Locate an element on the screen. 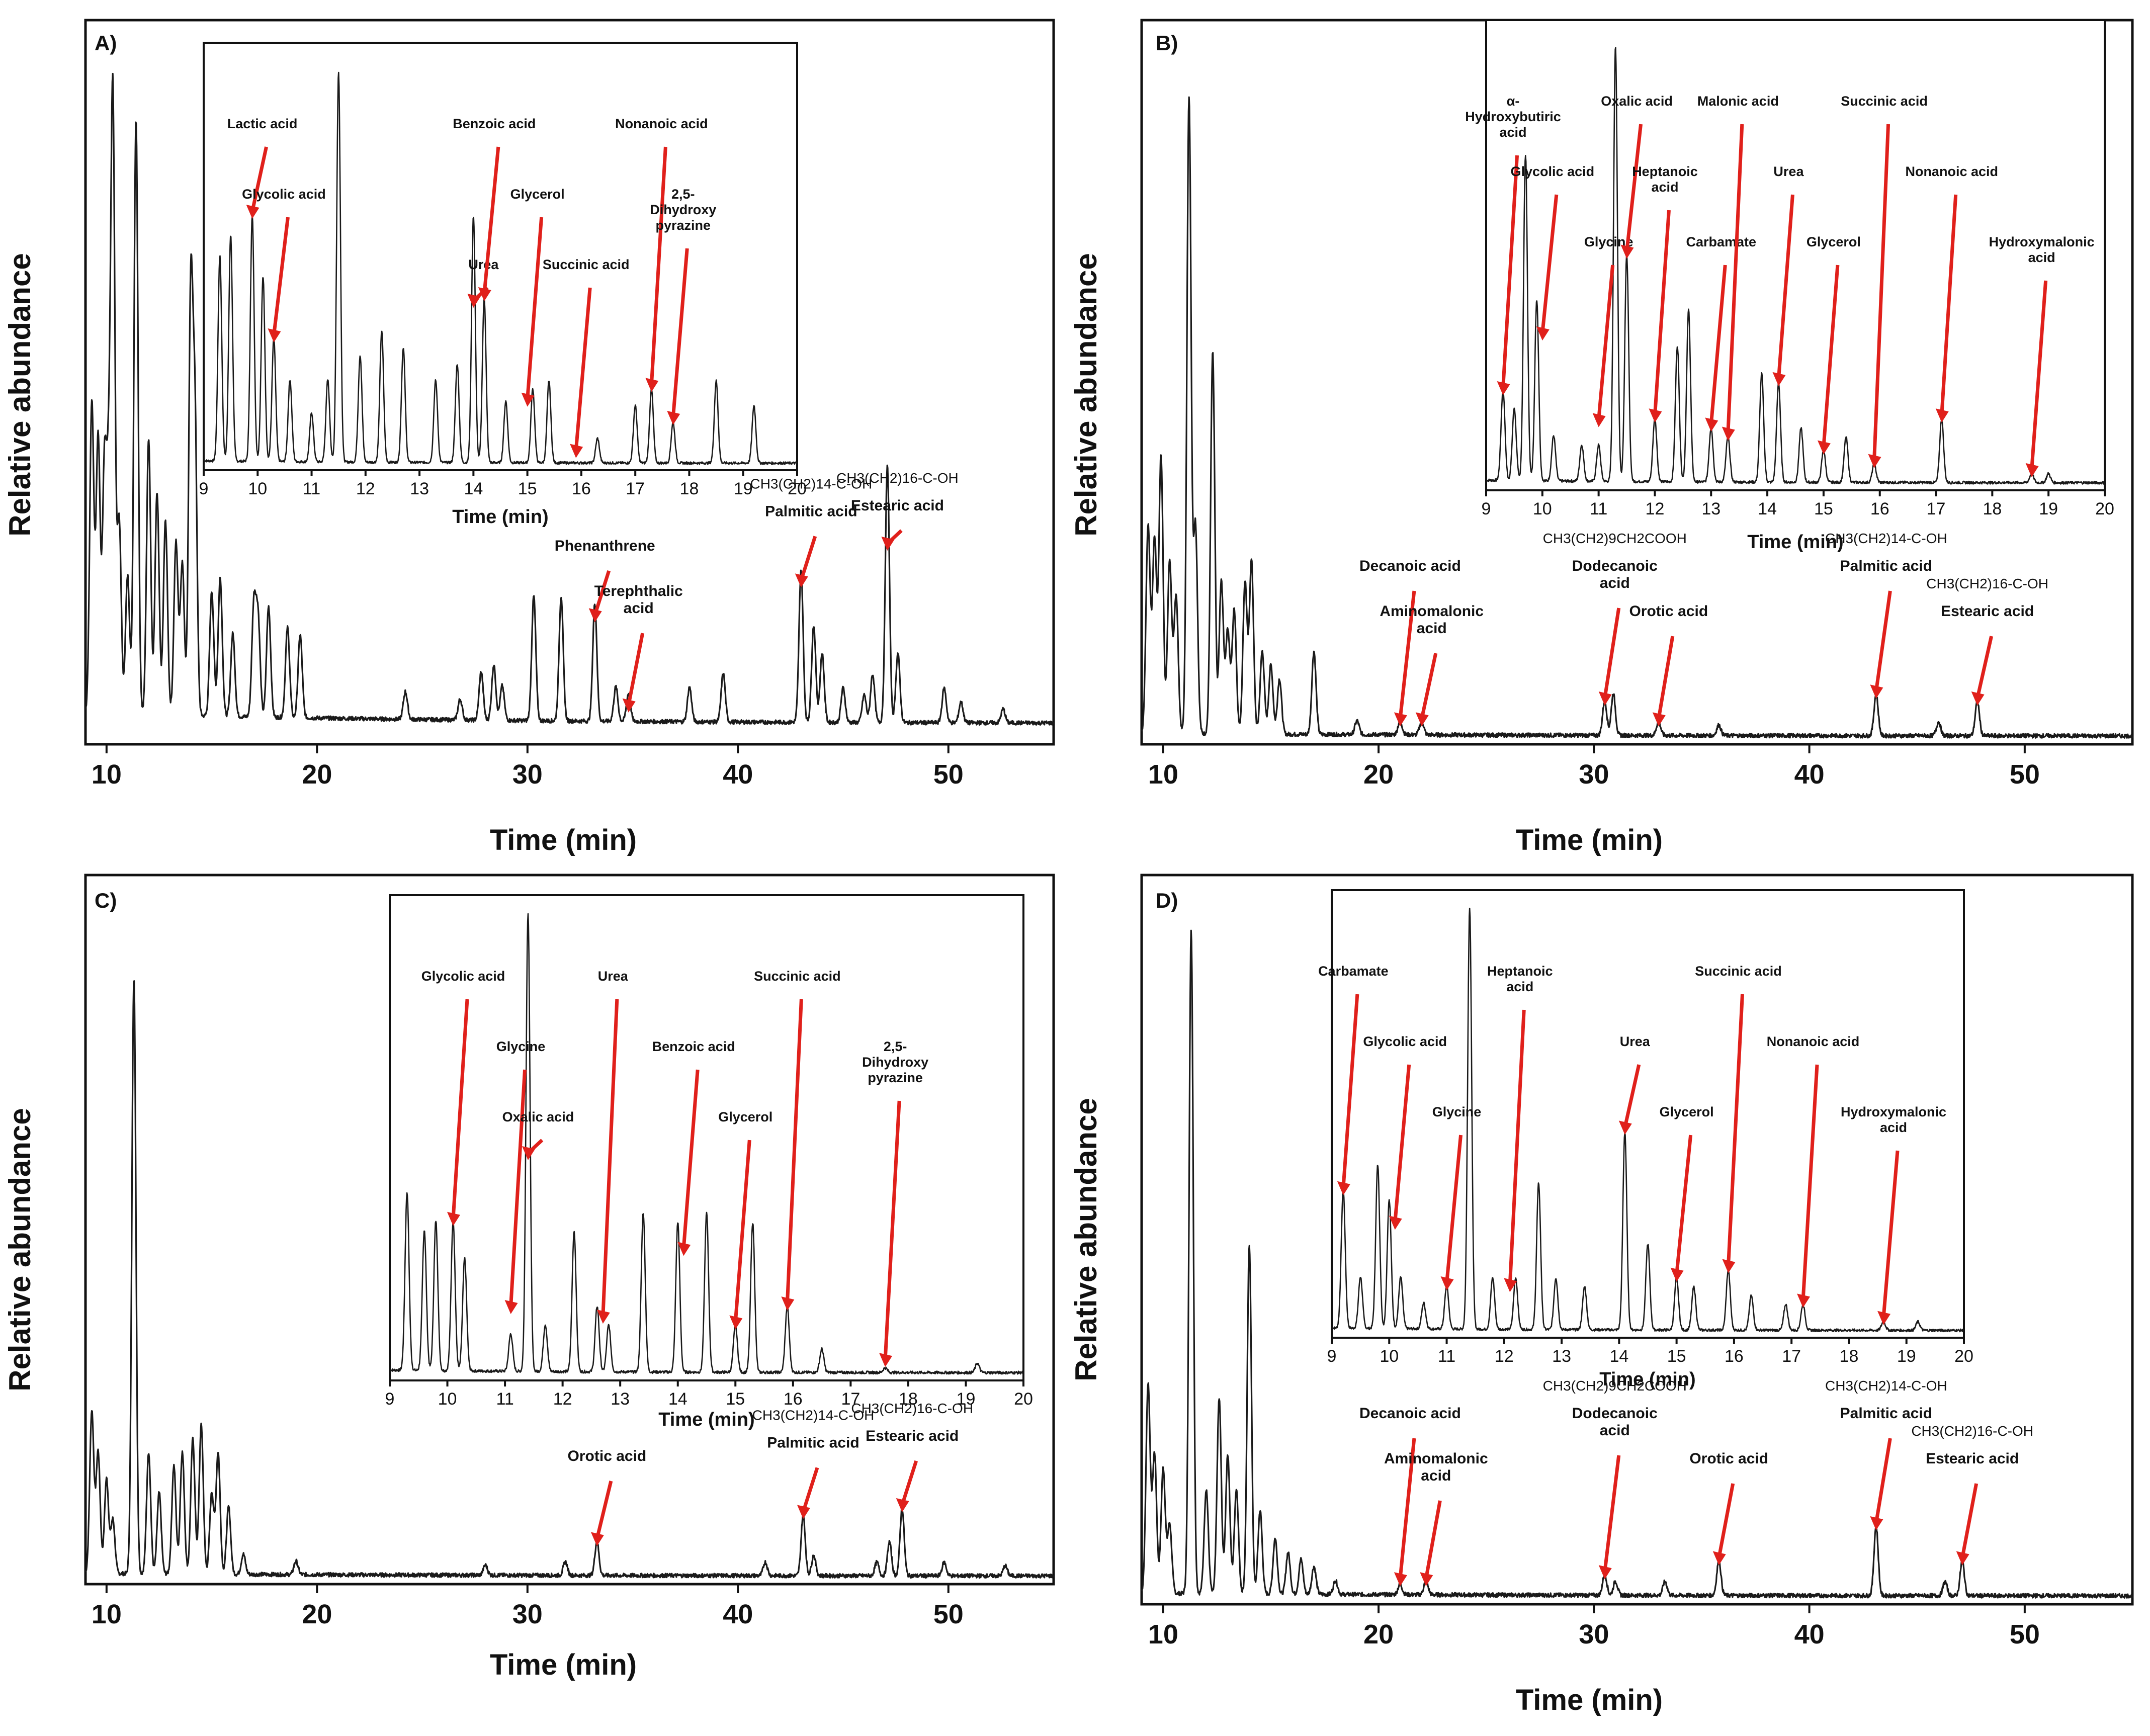 The width and height of the screenshot is (2150, 1736). panel-d-inset-ann-label-7-0: Nonanoic acid is located at coordinates (1813, 1042).